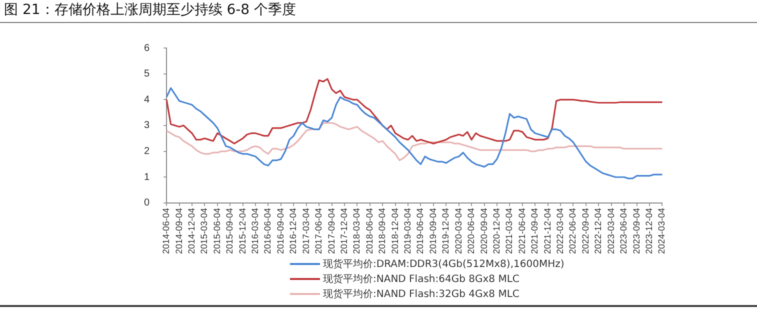 This screenshot has width=757, height=325. I want to click on x-tick-label: 2022-12-04, so click(598, 231).